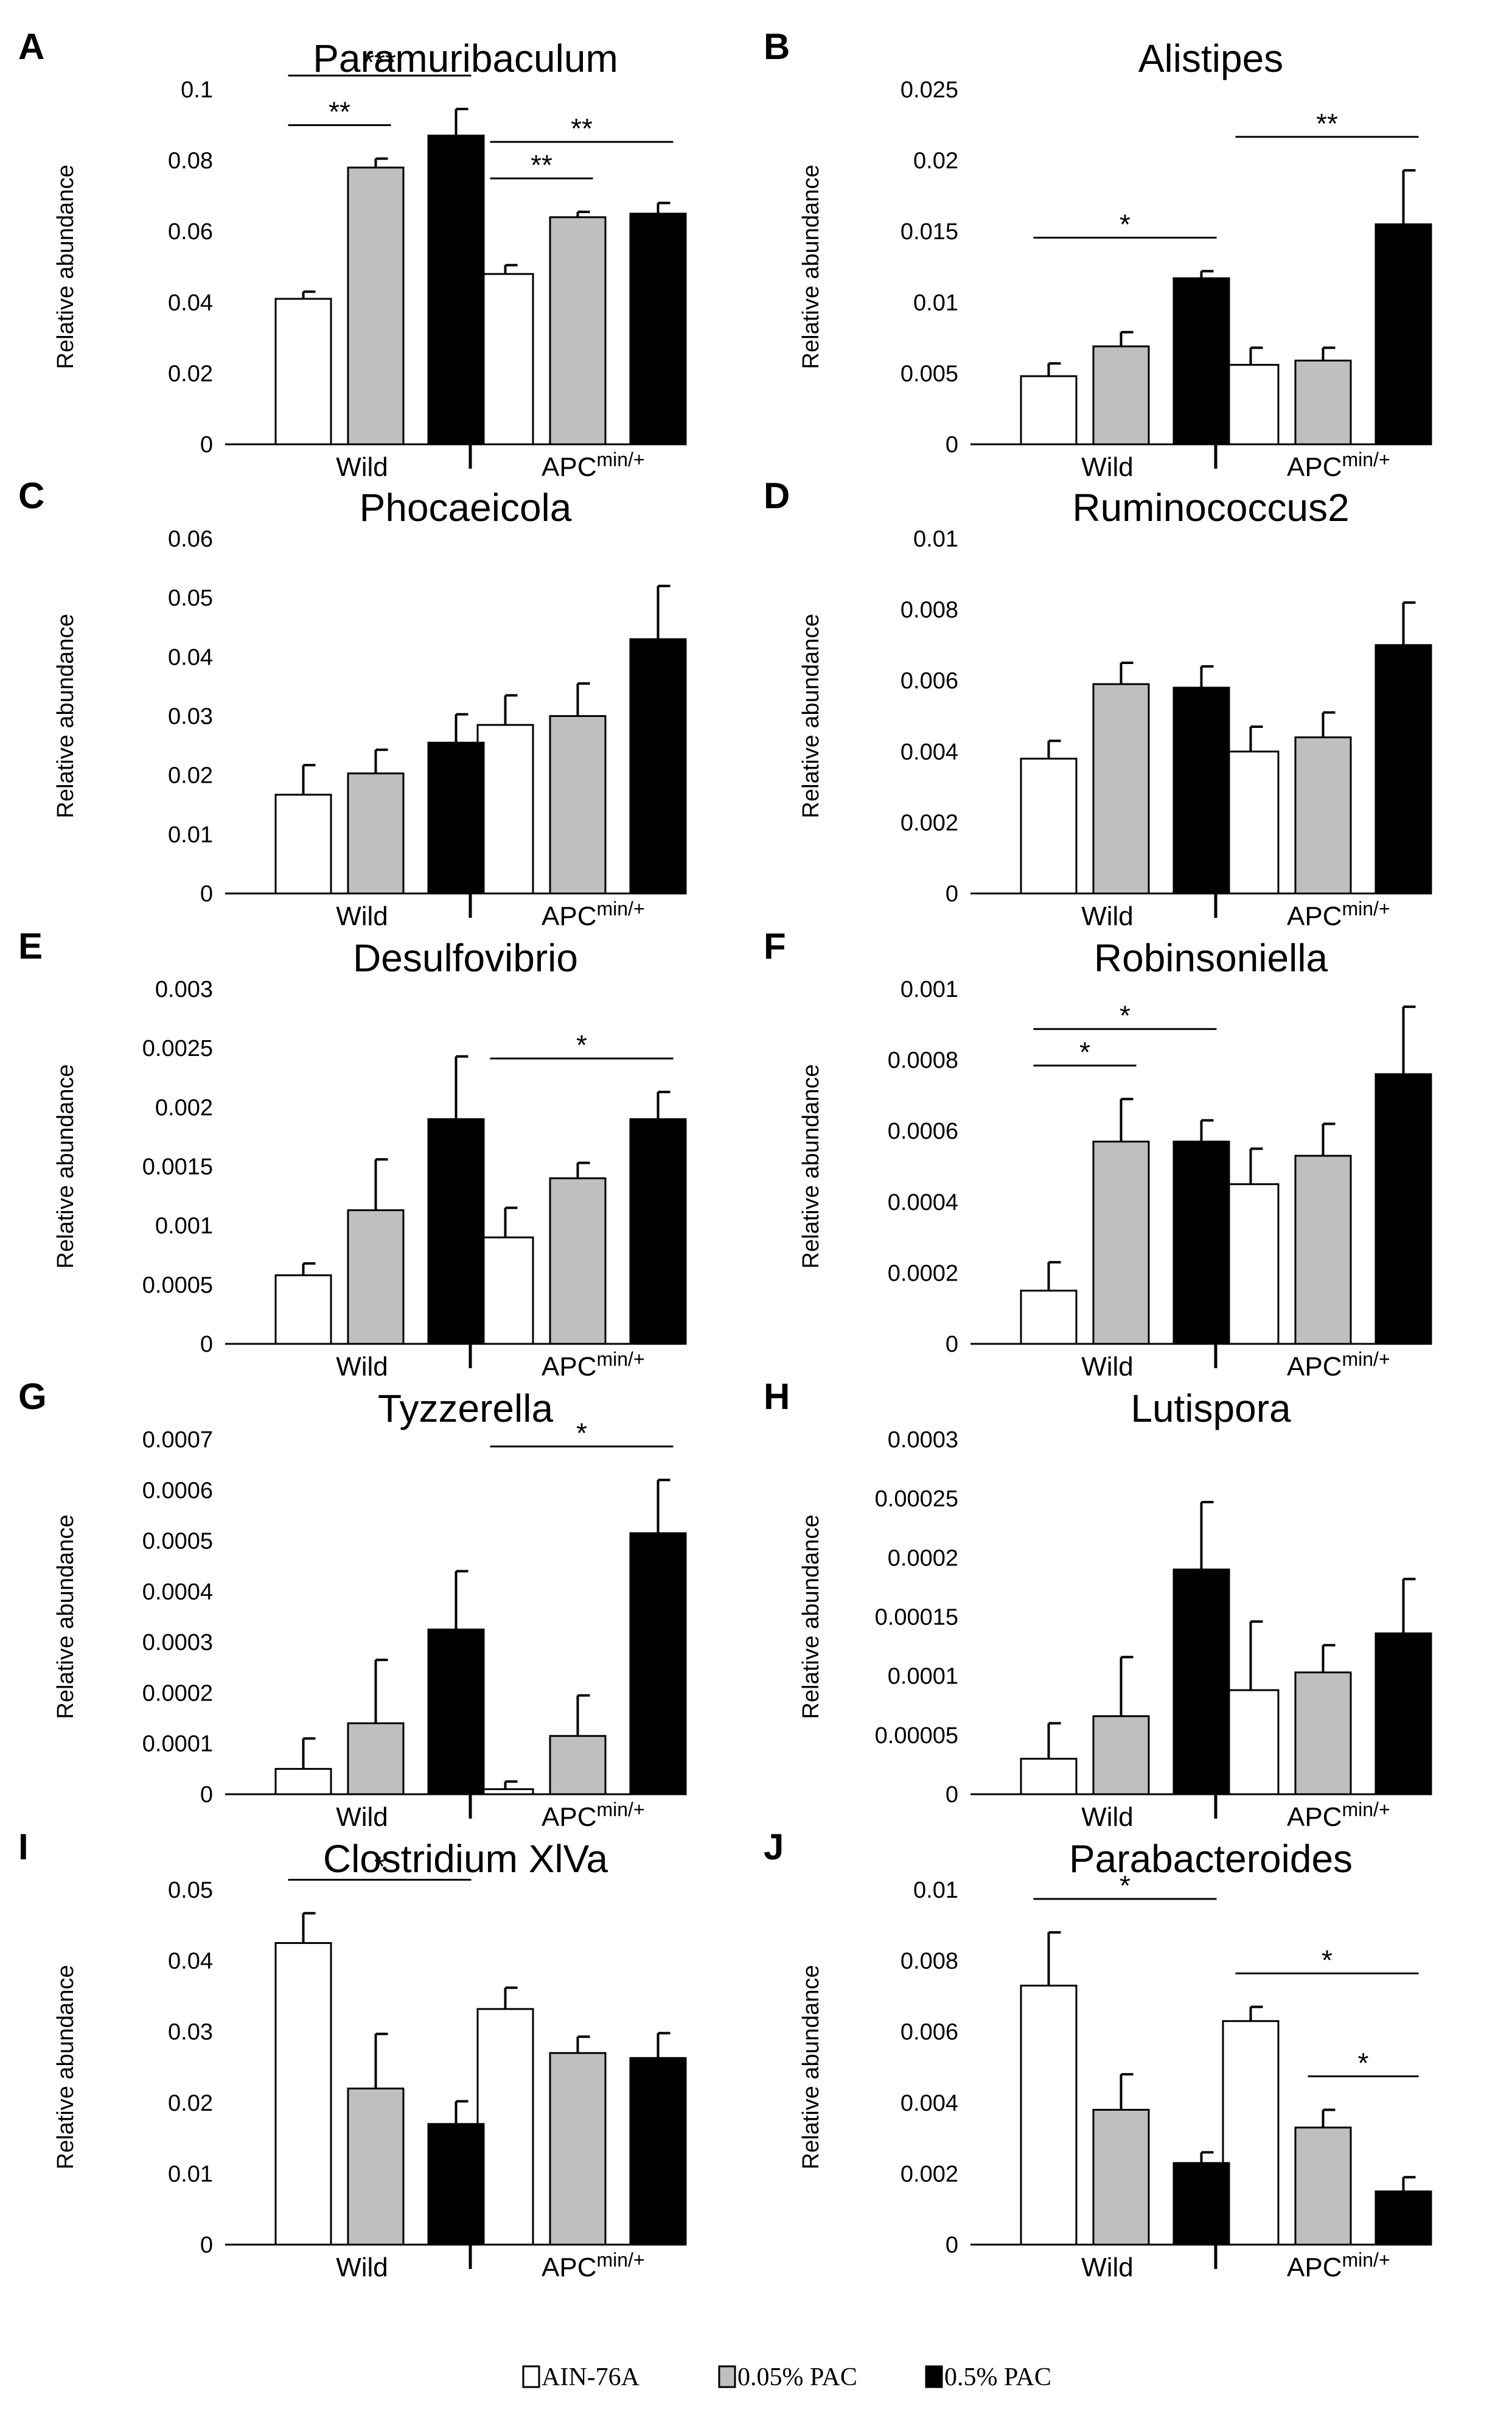  Describe the element at coordinates (774, 1846) in the screenshot. I see `panel-letter: J` at that location.